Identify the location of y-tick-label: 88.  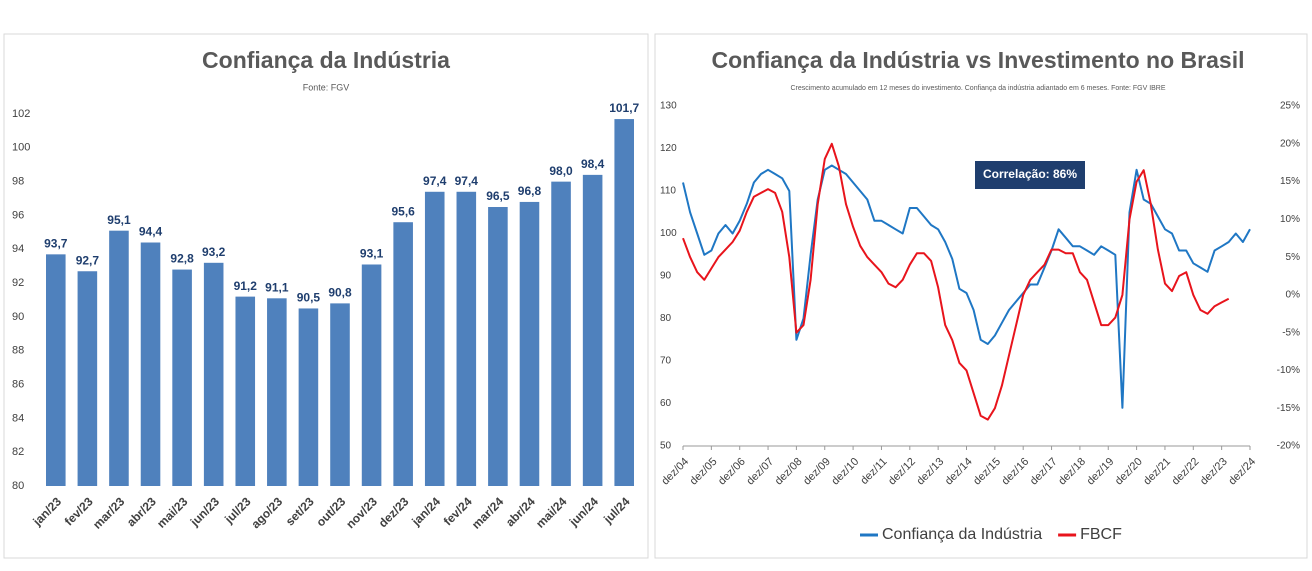
(18, 351).